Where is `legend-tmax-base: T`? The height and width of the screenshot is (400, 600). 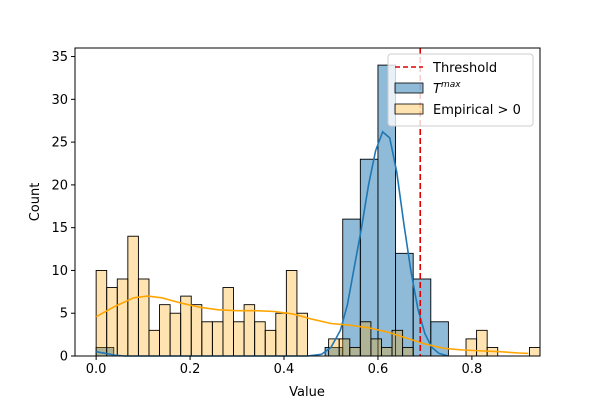 legend-tmax-base: T is located at coordinates (437, 89).